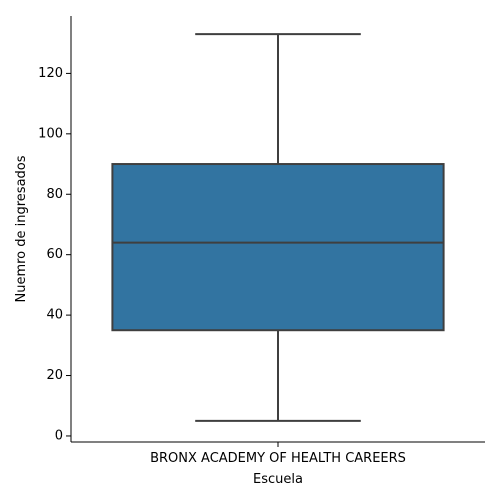  Describe the element at coordinates (59, 435) in the screenshot. I see `y-tick-label: 0` at that location.